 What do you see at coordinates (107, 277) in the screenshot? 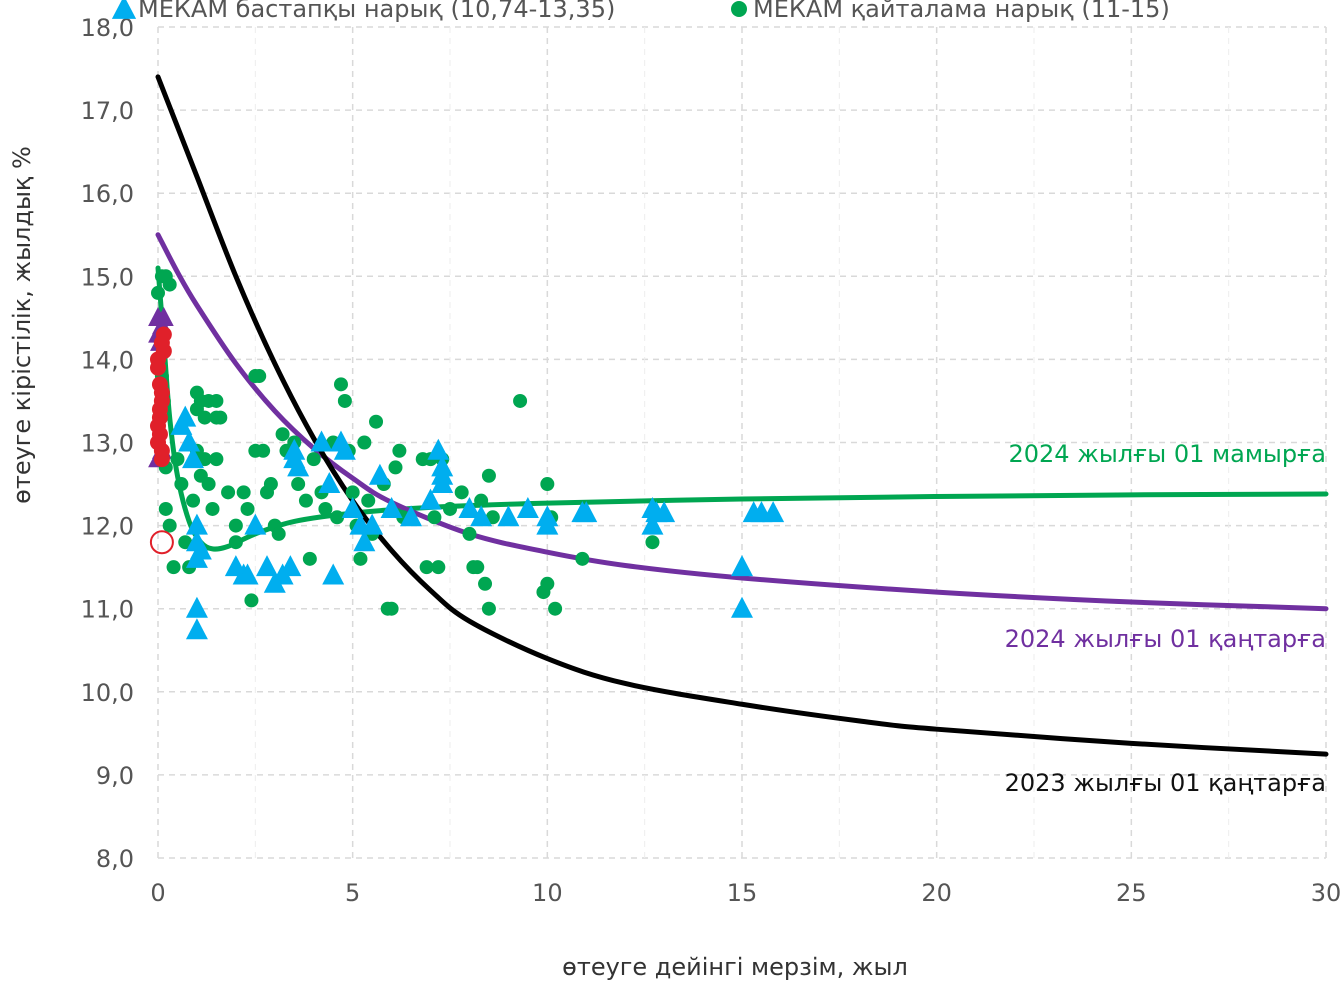
I see `y-tick-label: 15,0` at bounding box center [107, 277].